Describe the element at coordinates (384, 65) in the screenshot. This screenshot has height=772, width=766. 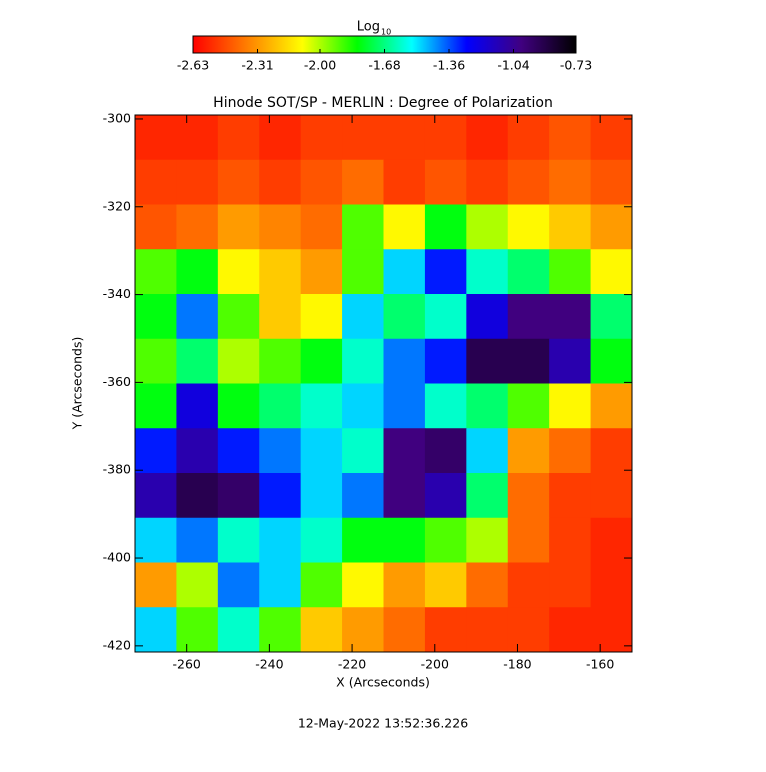
I see `colorbar-tick-label: -1.68` at that location.